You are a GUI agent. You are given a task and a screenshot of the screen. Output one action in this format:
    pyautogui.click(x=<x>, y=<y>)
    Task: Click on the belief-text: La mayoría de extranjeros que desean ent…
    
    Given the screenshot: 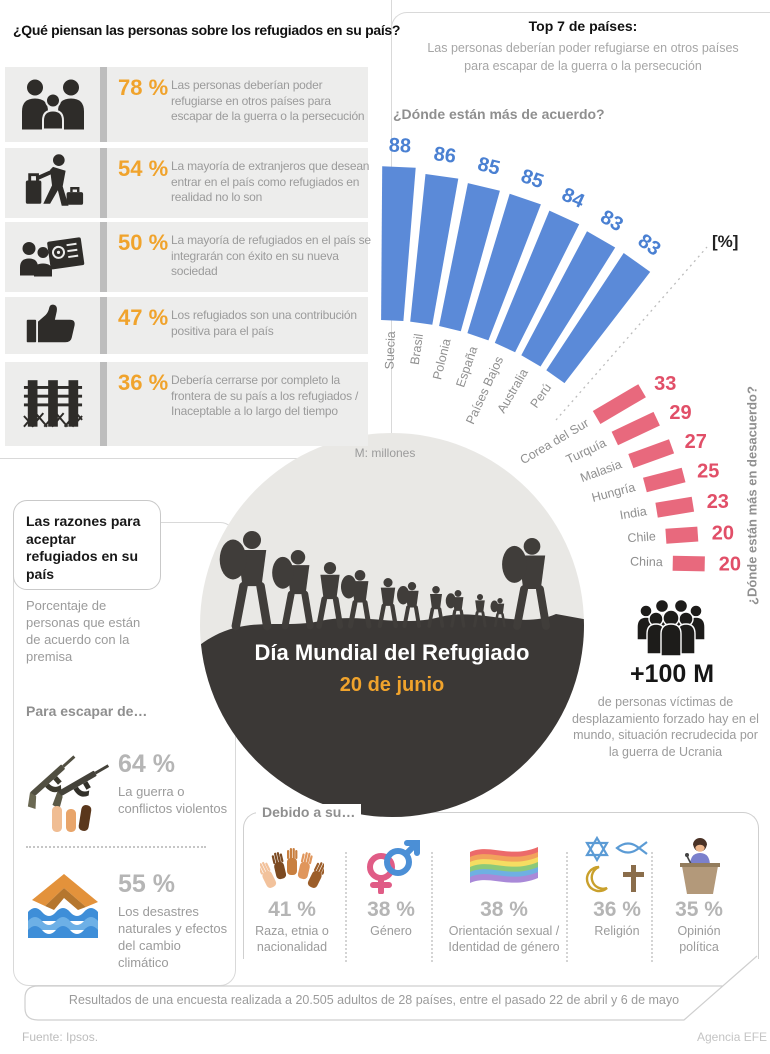 What is the action you would take?
    pyautogui.click(x=270, y=182)
    